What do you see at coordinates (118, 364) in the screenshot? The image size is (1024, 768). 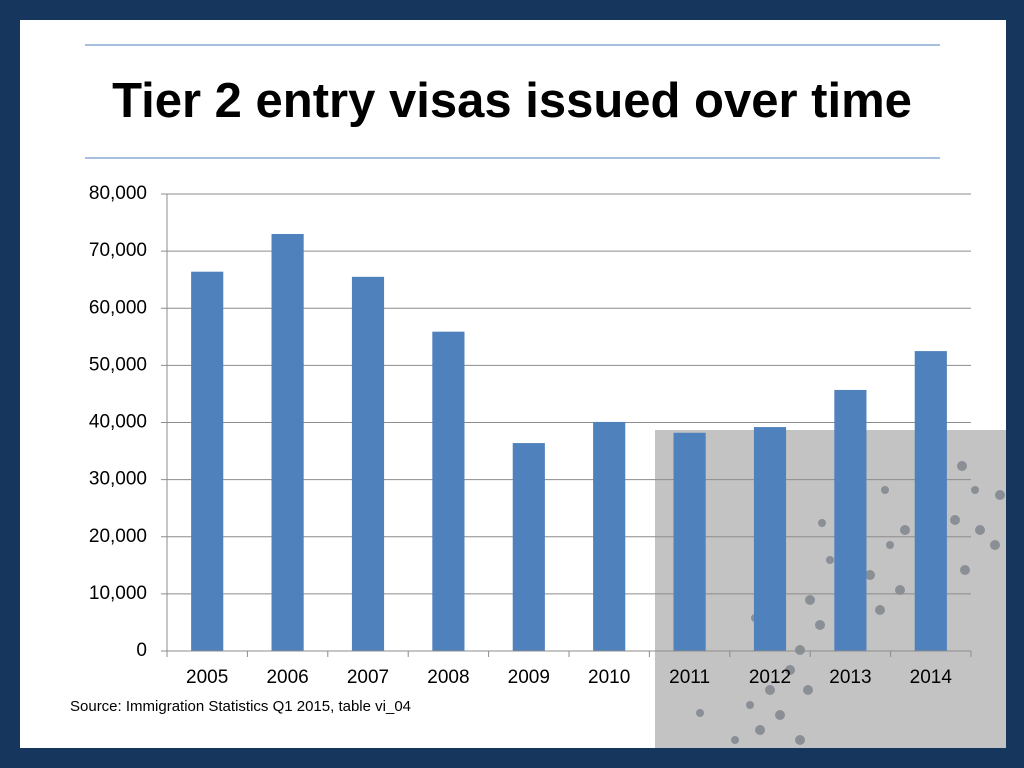 I see `y-tick-label: 50,000` at bounding box center [118, 364].